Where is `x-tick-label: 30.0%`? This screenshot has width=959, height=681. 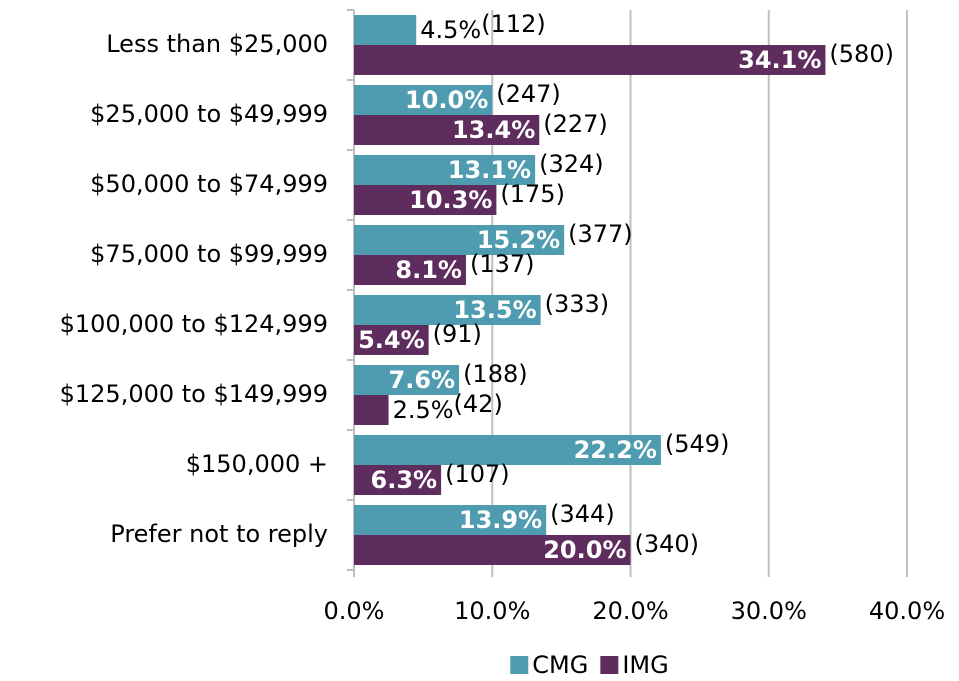
x-tick-label: 30.0% is located at coordinates (769, 611).